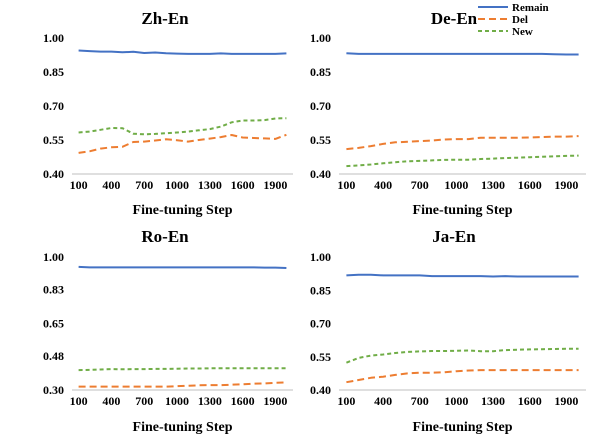 This screenshot has height=436, width=592. Describe the element at coordinates (522, 32) in the screenshot. I see `legend-label-new: New` at that location.